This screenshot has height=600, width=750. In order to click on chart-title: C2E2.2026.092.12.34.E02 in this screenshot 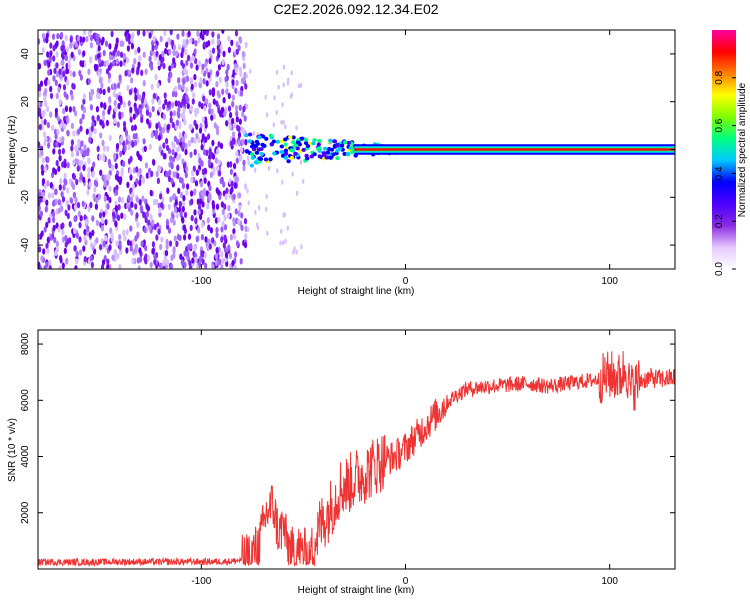, I will do `click(355, 9)`.